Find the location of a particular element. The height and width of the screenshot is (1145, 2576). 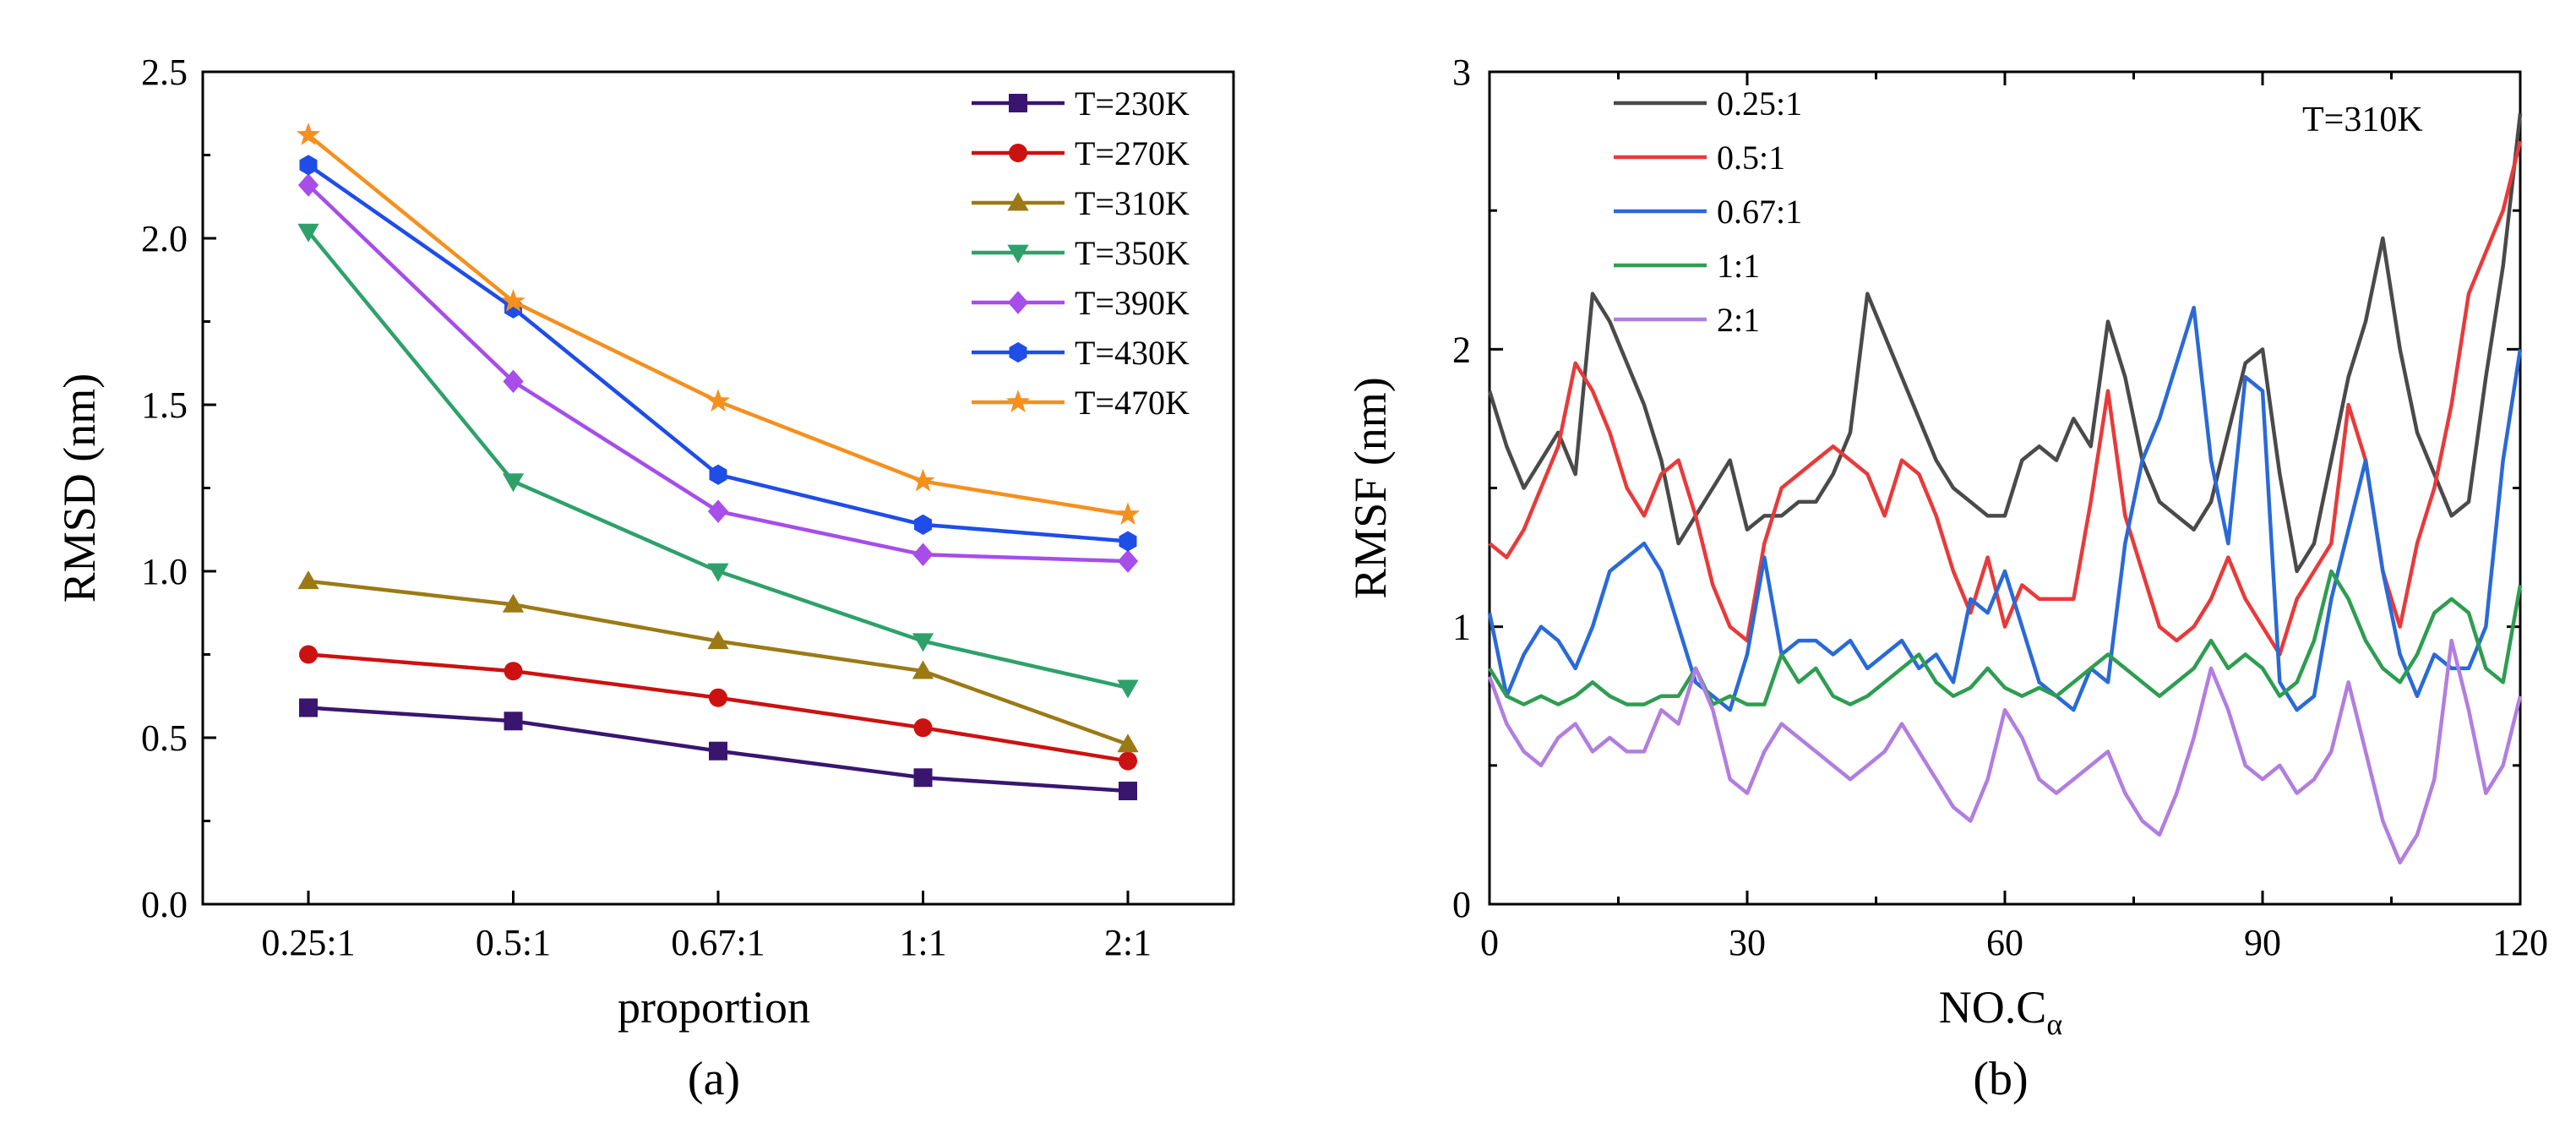

panel-a-series-T=470K is located at coordinates (718, 324).